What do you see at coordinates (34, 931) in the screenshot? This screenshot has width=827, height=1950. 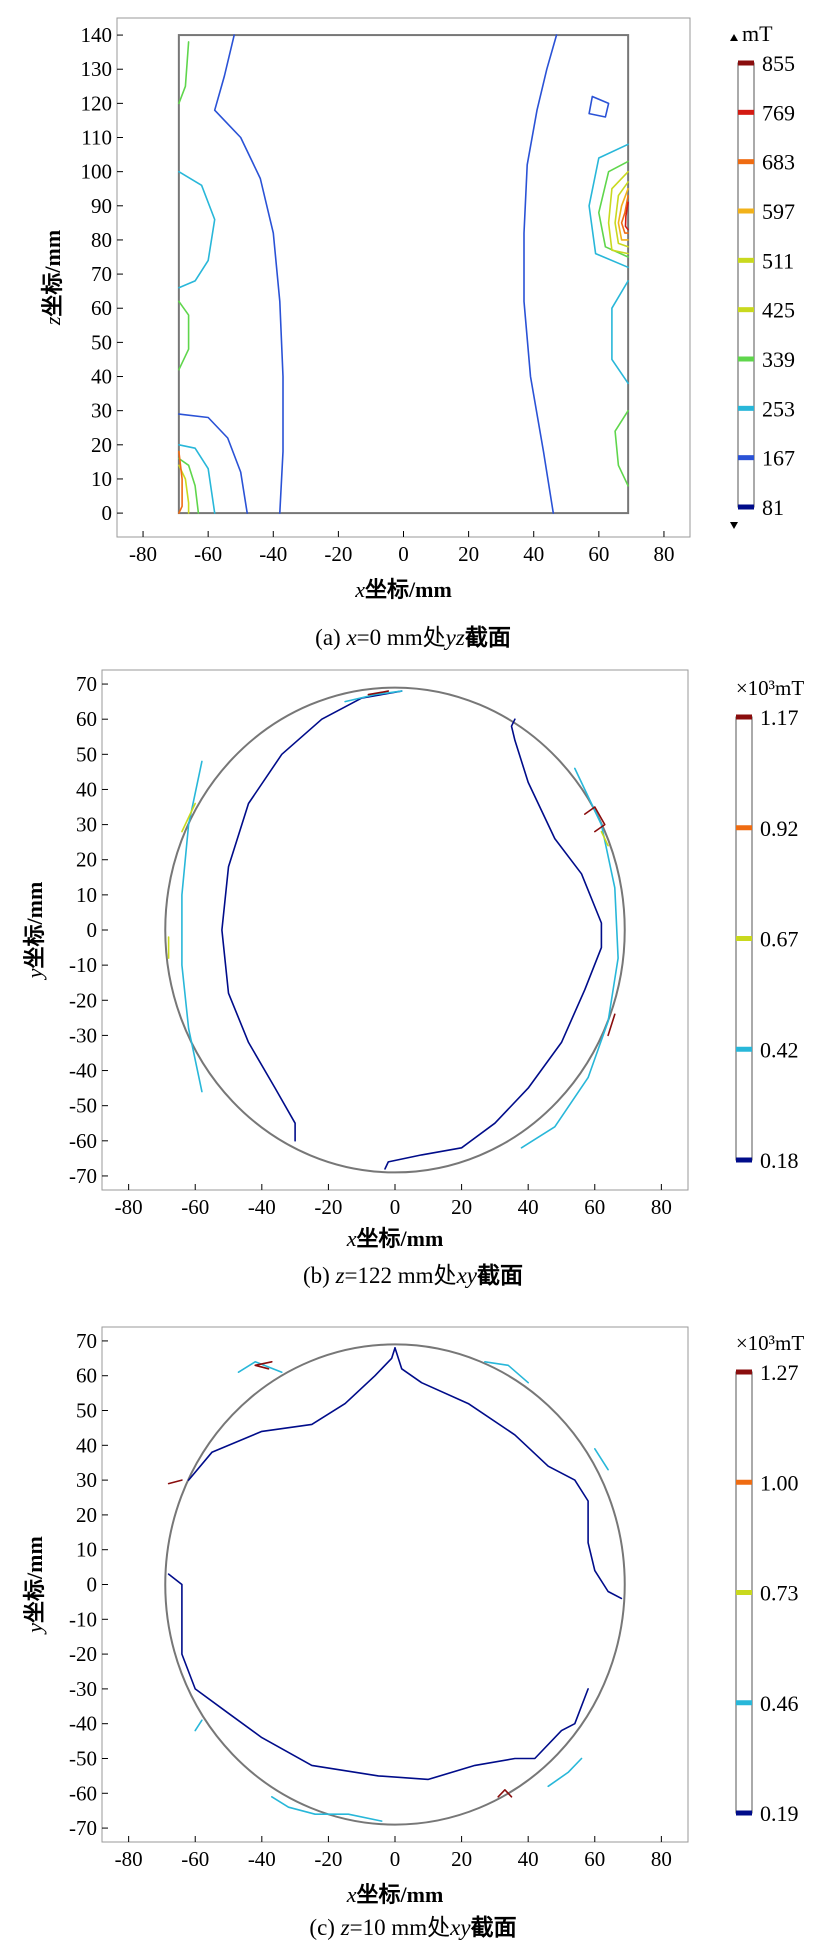 I see `y-axis-label: y坐标/mm` at bounding box center [34, 931].